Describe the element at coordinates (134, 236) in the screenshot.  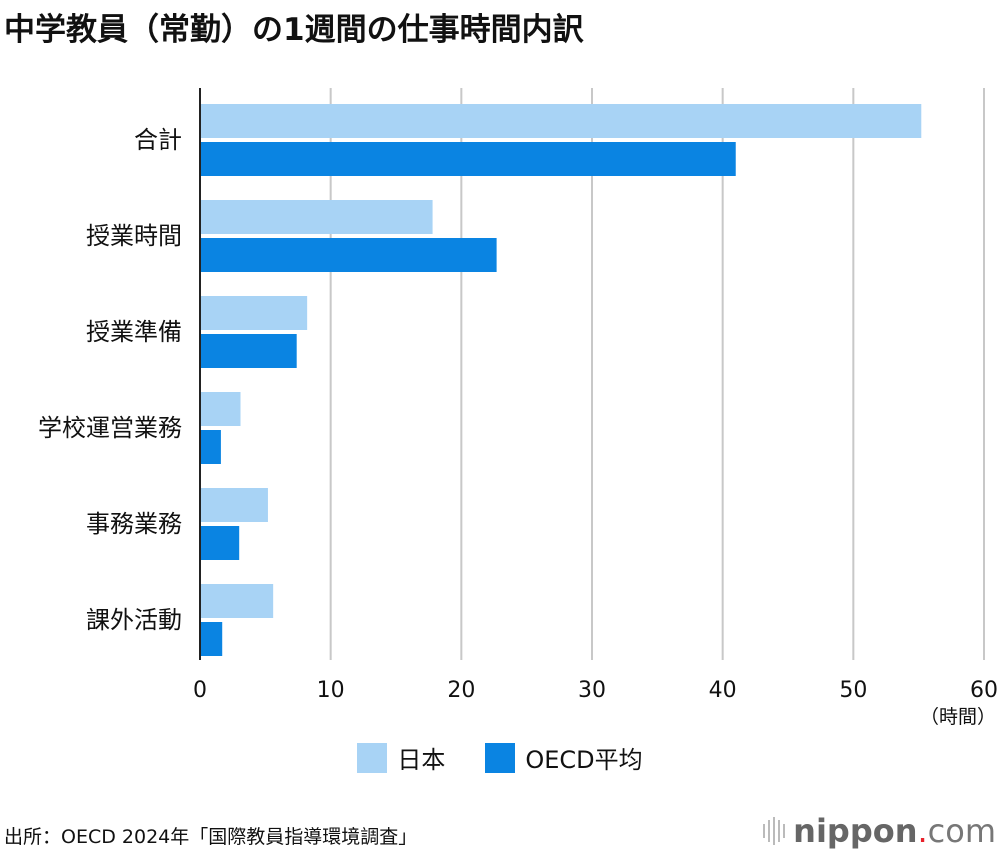
I see `category-label: 授業時間` at that location.